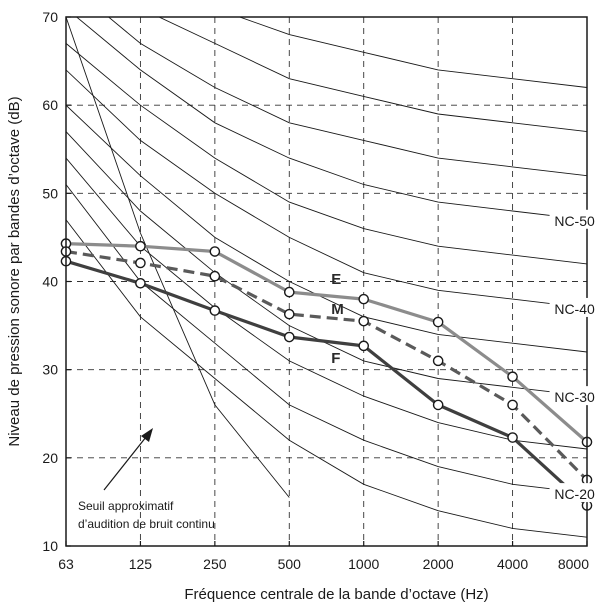 The image size is (607, 606). What do you see at coordinates (50, 17) in the screenshot?
I see `y-tick-label: 70` at bounding box center [50, 17].